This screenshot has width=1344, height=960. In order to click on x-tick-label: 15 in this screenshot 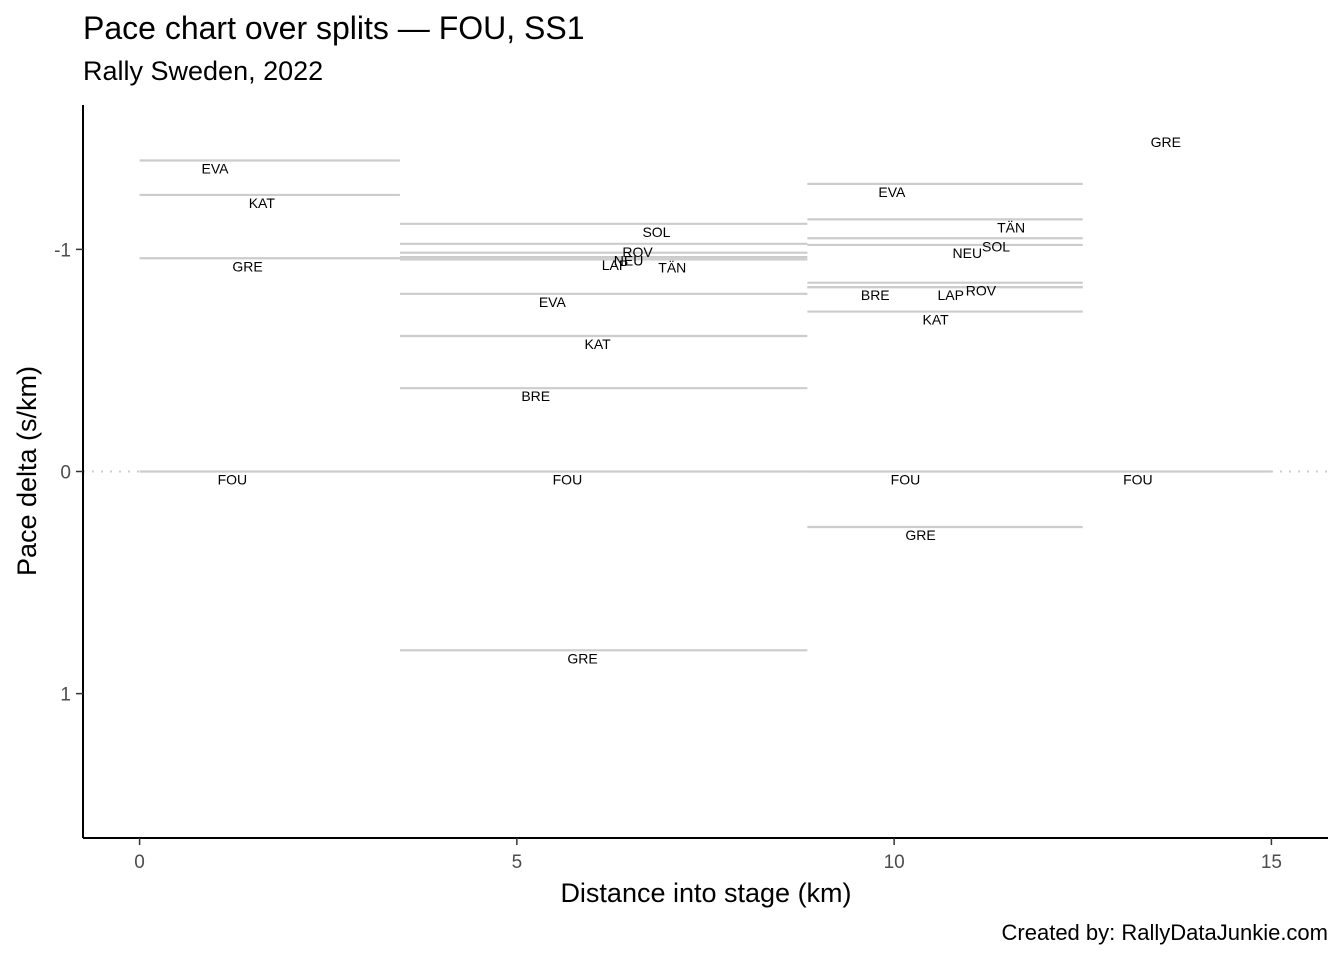, I will do `click(1271, 862)`.